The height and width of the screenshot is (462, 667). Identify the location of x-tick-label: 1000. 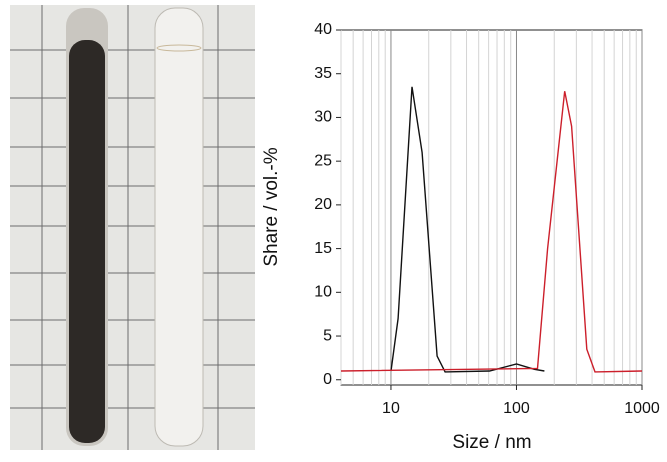
(642, 408).